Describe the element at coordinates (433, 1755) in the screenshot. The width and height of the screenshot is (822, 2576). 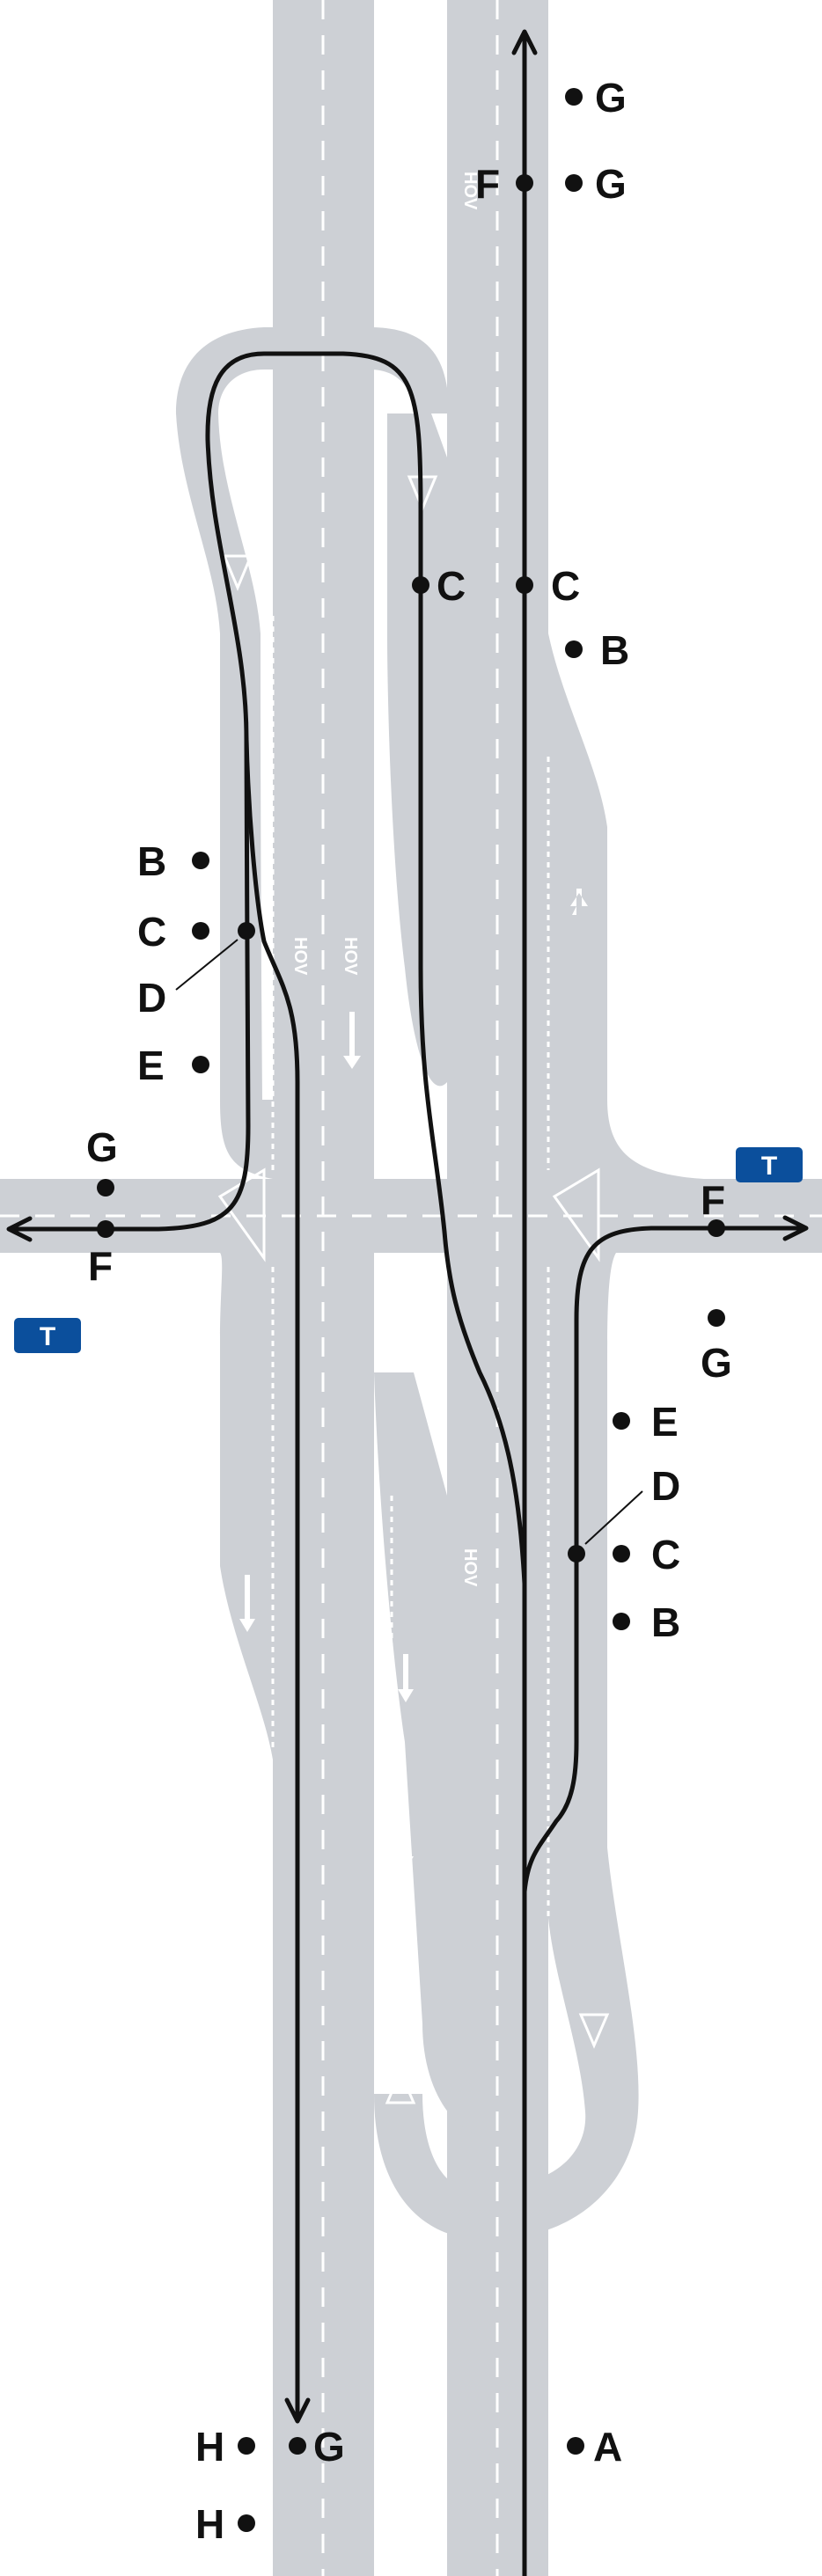
I see `central-ramp-south` at that location.